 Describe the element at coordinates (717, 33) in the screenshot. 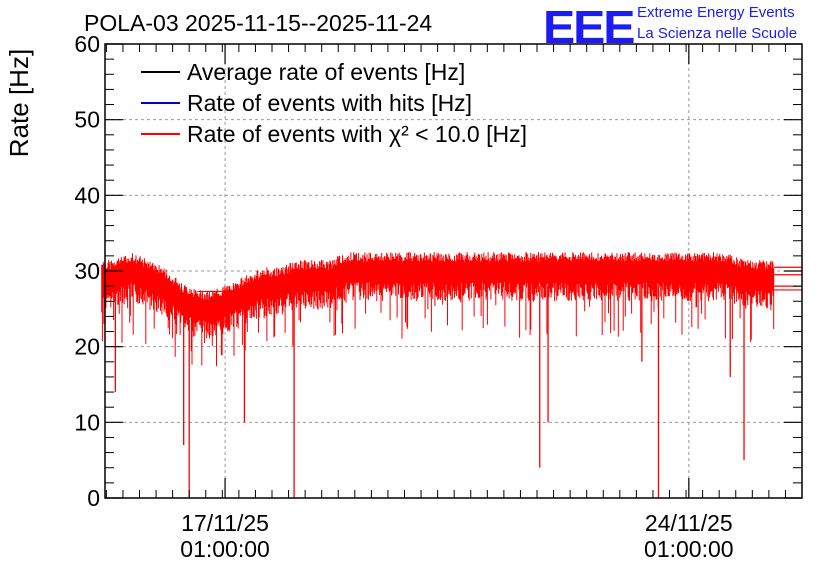

I see `brand-line-2: La Scienza nelle Scuole` at that location.